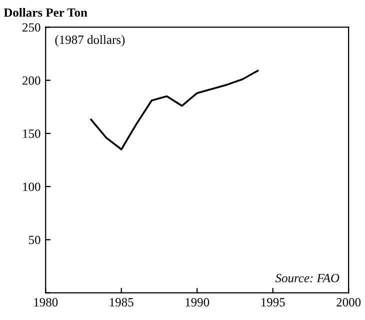 Image resolution: width=365 pixels, height=320 pixels. Describe the element at coordinates (174, 110) in the screenshot. I see `line-series` at that location.